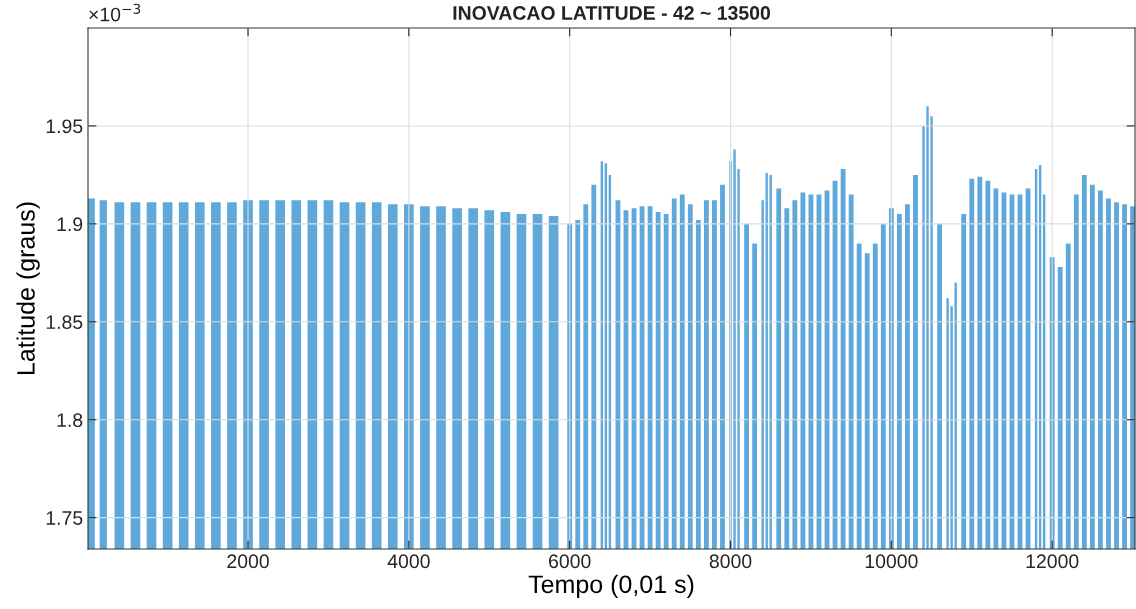 This screenshot has height=609, width=1136. Describe the element at coordinates (28, 288) in the screenshot. I see `y-axis-title: Latitude (graus)` at that location.